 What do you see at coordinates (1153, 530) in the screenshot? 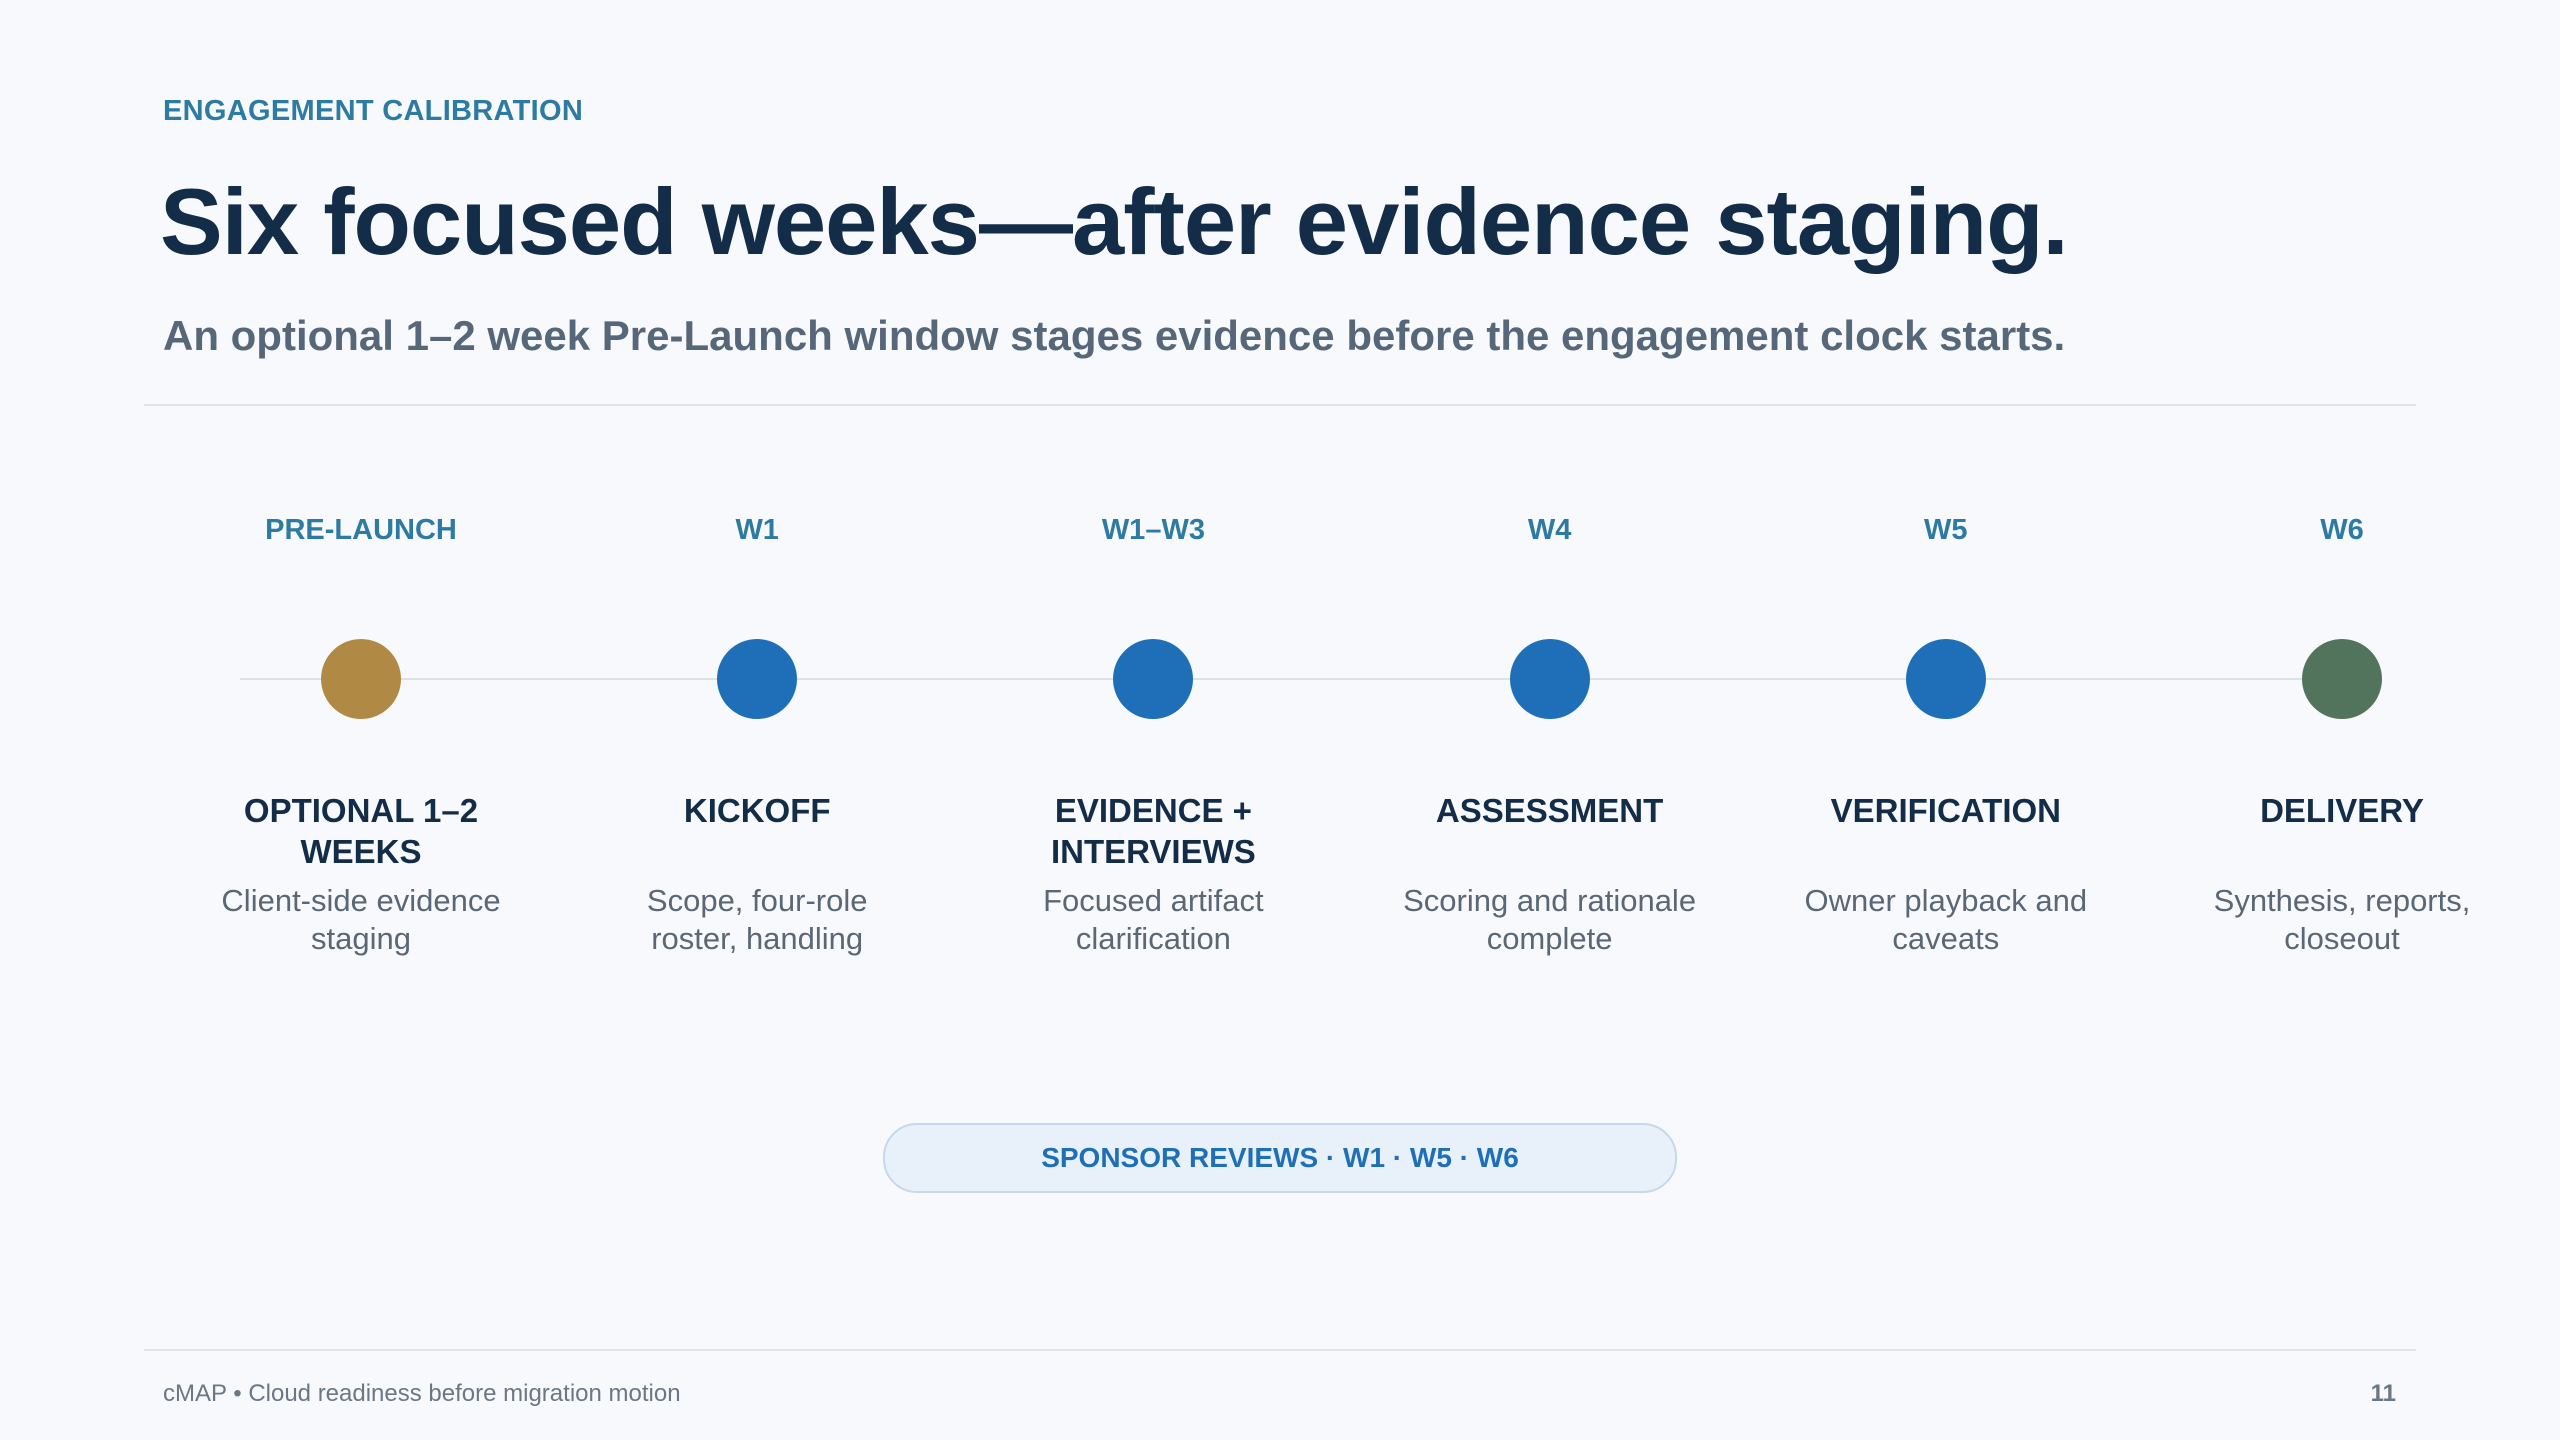
I see `milestone-week: W1–W3` at bounding box center [1153, 530].